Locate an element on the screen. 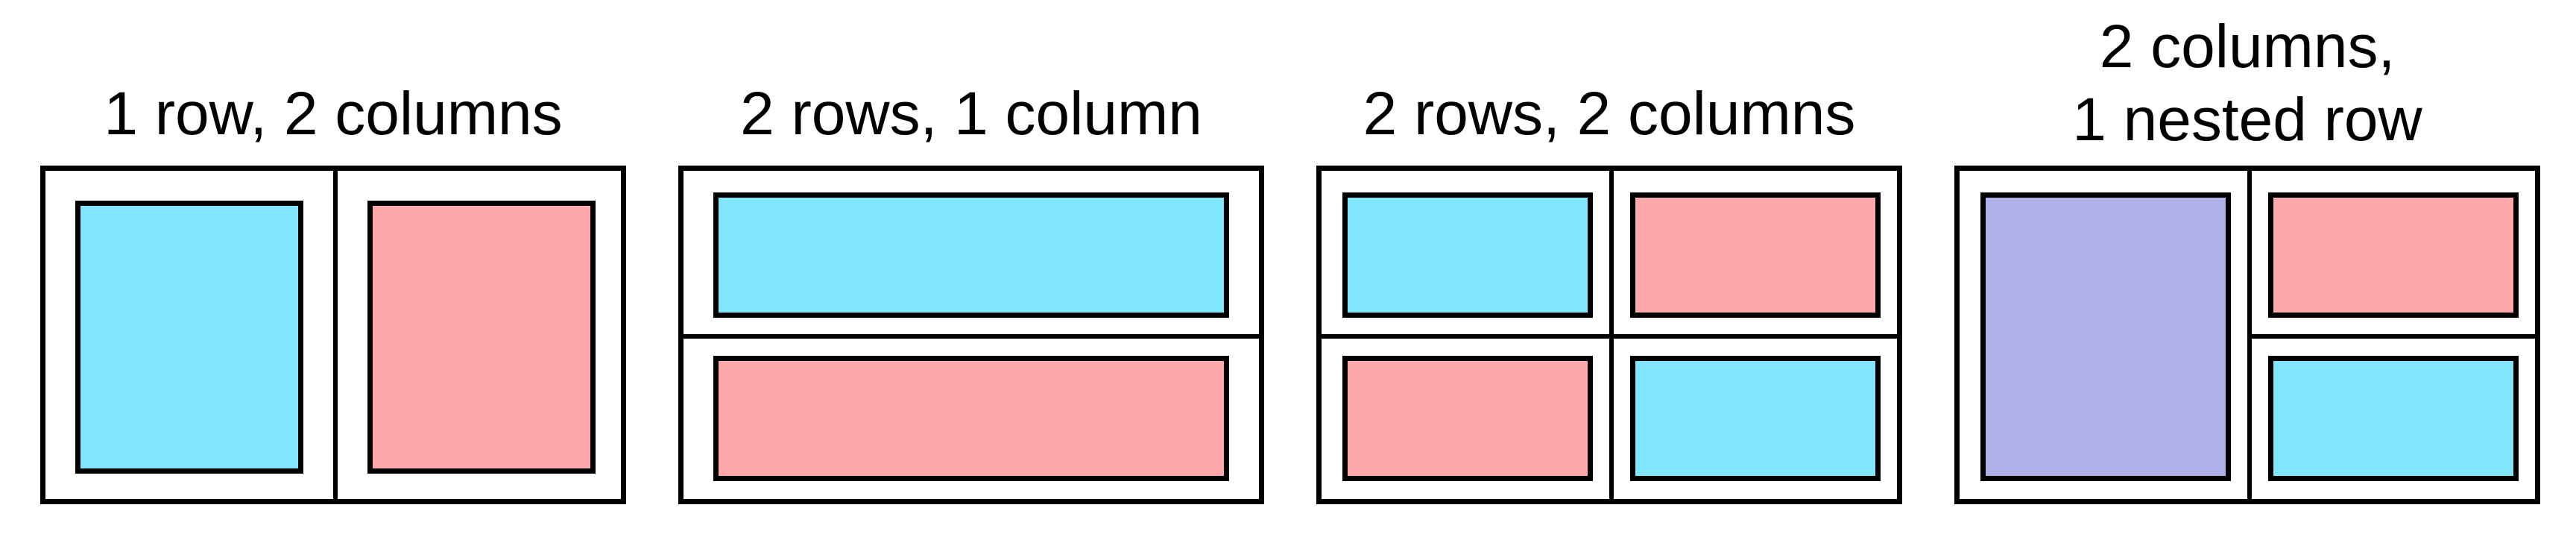 The height and width of the screenshot is (546, 2576). row-divider is located at coordinates (971, 336).